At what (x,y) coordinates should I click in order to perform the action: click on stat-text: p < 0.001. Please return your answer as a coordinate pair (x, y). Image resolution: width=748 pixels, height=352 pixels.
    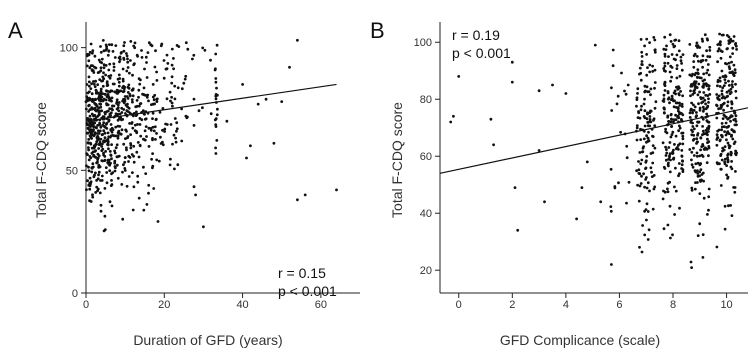
    Looking at the image, I should click on (307, 291).